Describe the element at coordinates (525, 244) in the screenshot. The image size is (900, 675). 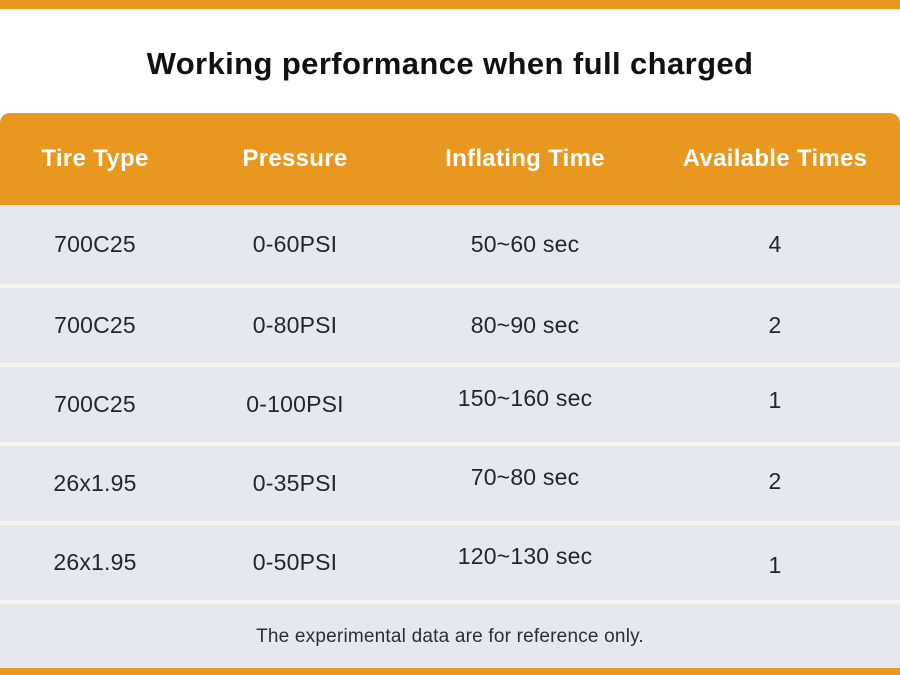
I see `cell-inflating-time: 50~60 sec` at that location.